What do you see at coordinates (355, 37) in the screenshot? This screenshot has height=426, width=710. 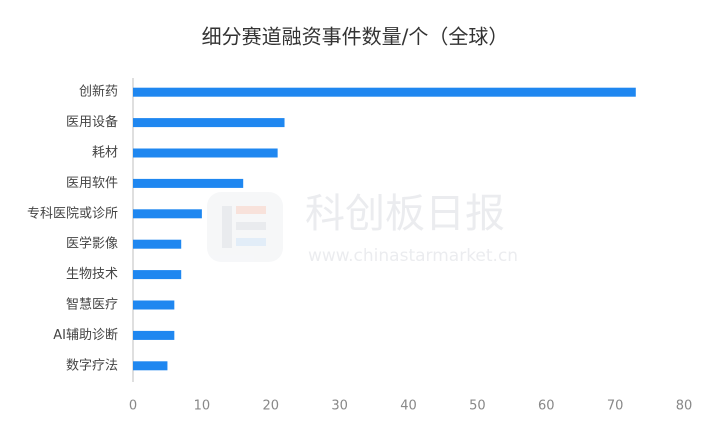 I see `chart-title: 细分赛道融资事件数量/个（全球）` at bounding box center [355, 37].